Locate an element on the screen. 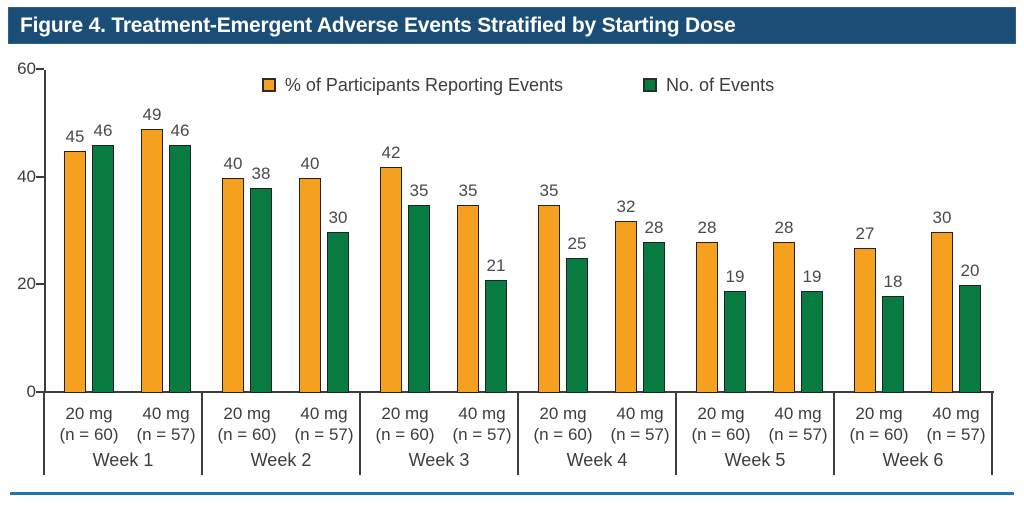 The height and width of the screenshot is (512, 1024). bar-value-label: 38 is located at coordinates (261, 174).